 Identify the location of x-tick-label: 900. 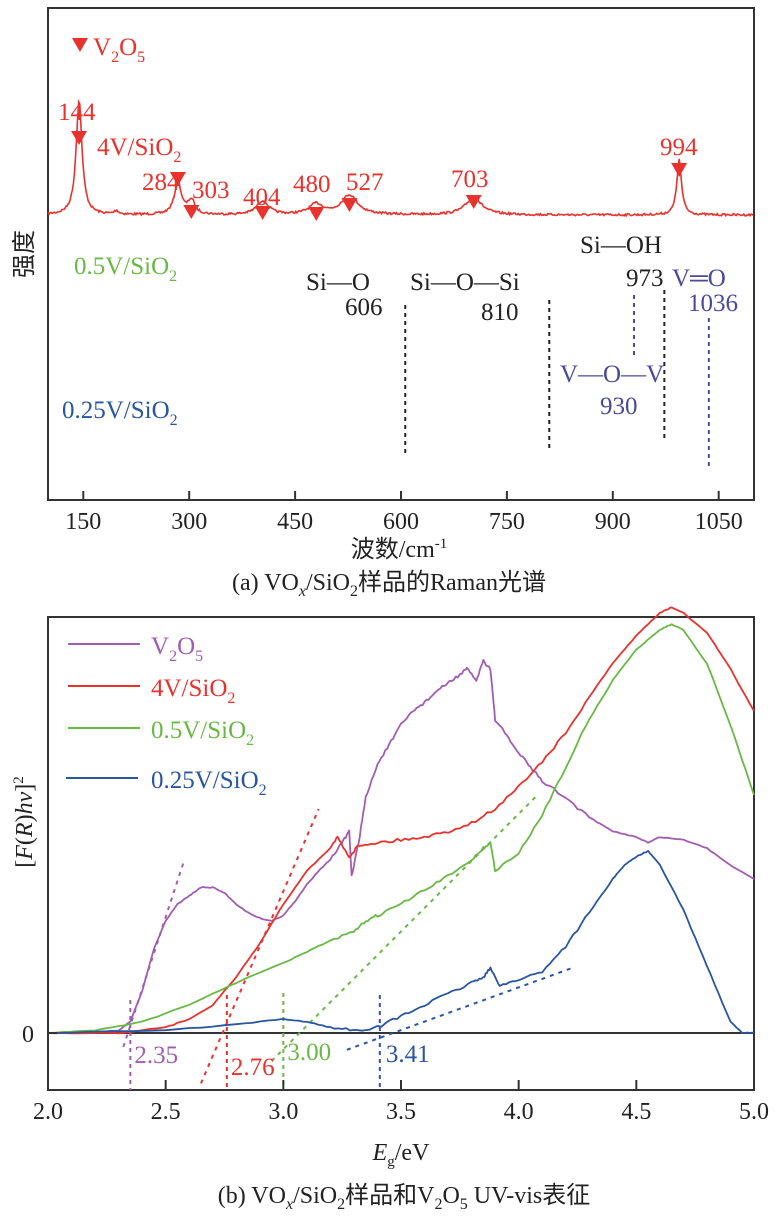
(613, 522).